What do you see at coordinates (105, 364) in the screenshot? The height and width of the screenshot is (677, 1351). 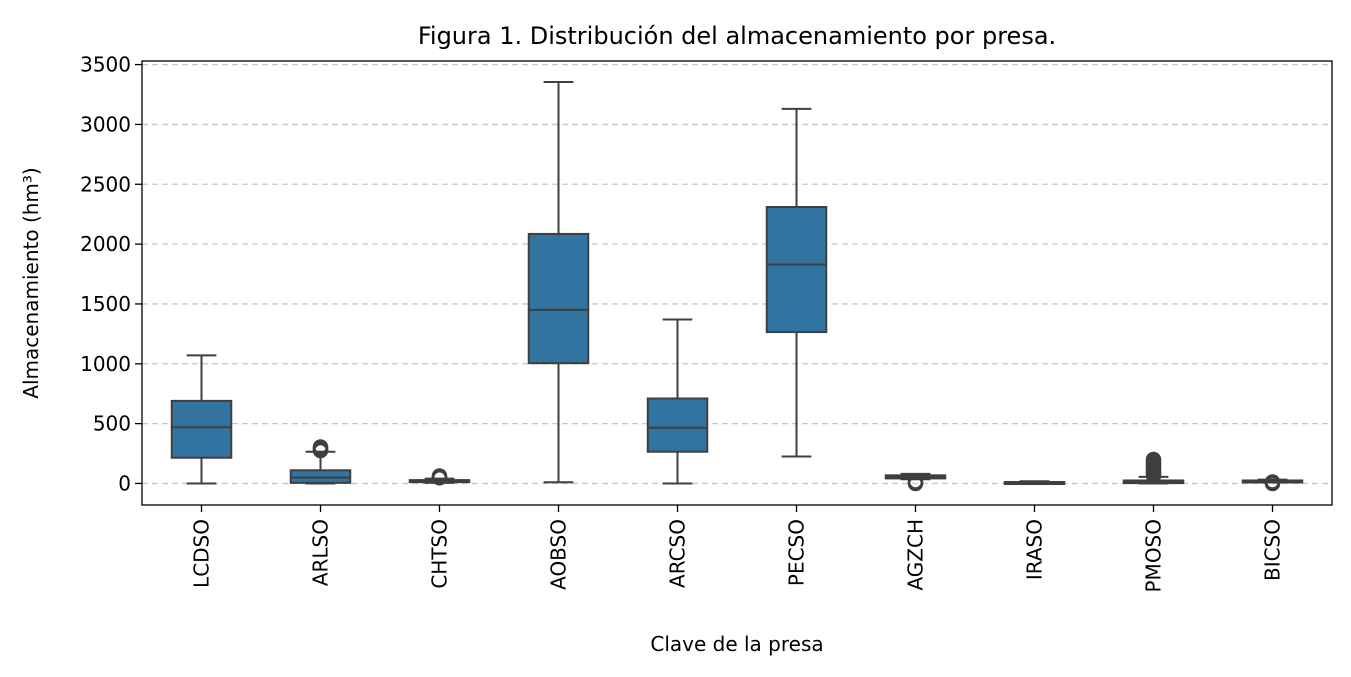 I see `y-tick-label: 1000` at bounding box center [105, 364].